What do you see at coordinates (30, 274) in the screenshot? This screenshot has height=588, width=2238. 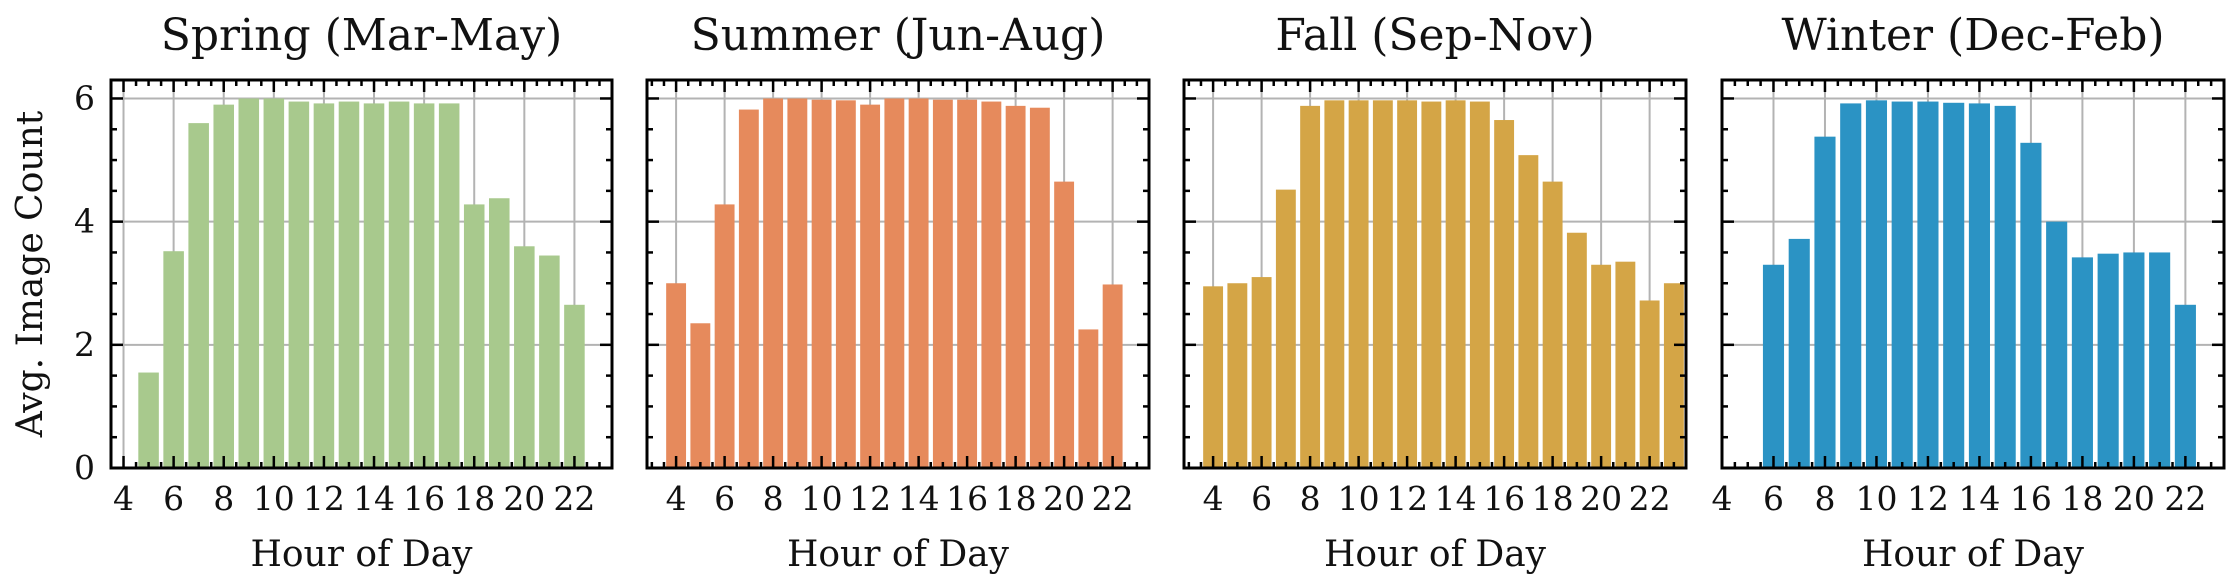 I see `y-axis-label: Avg. Image Count` at bounding box center [30, 274].